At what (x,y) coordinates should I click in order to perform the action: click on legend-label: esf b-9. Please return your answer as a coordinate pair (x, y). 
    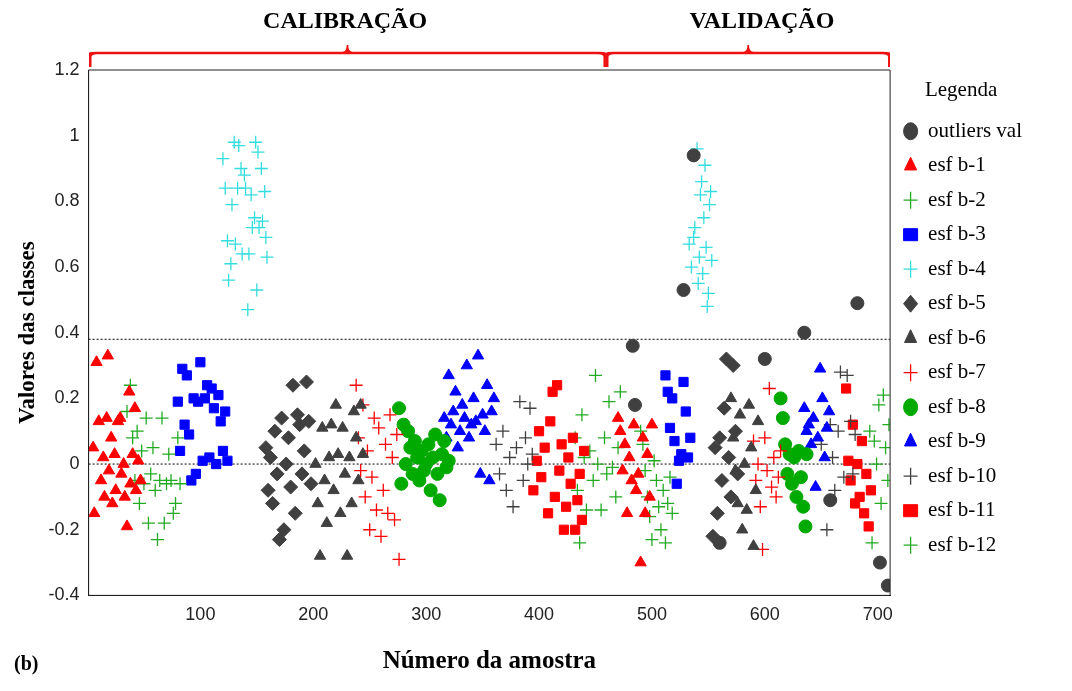
    Looking at the image, I should click on (957, 440).